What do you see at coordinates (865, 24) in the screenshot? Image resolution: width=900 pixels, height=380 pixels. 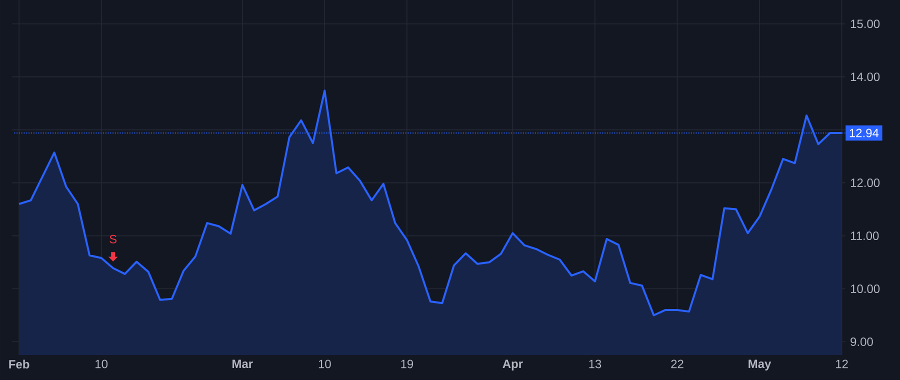 I see `y-tick-label: 15.00` at bounding box center [865, 24].